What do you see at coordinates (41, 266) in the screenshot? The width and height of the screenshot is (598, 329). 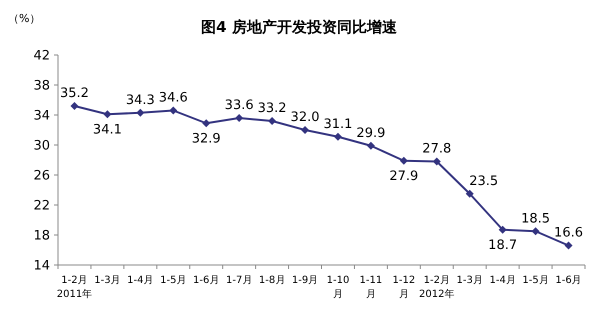 I see `y-tick-label: 14` at bounding box center [41, 266].